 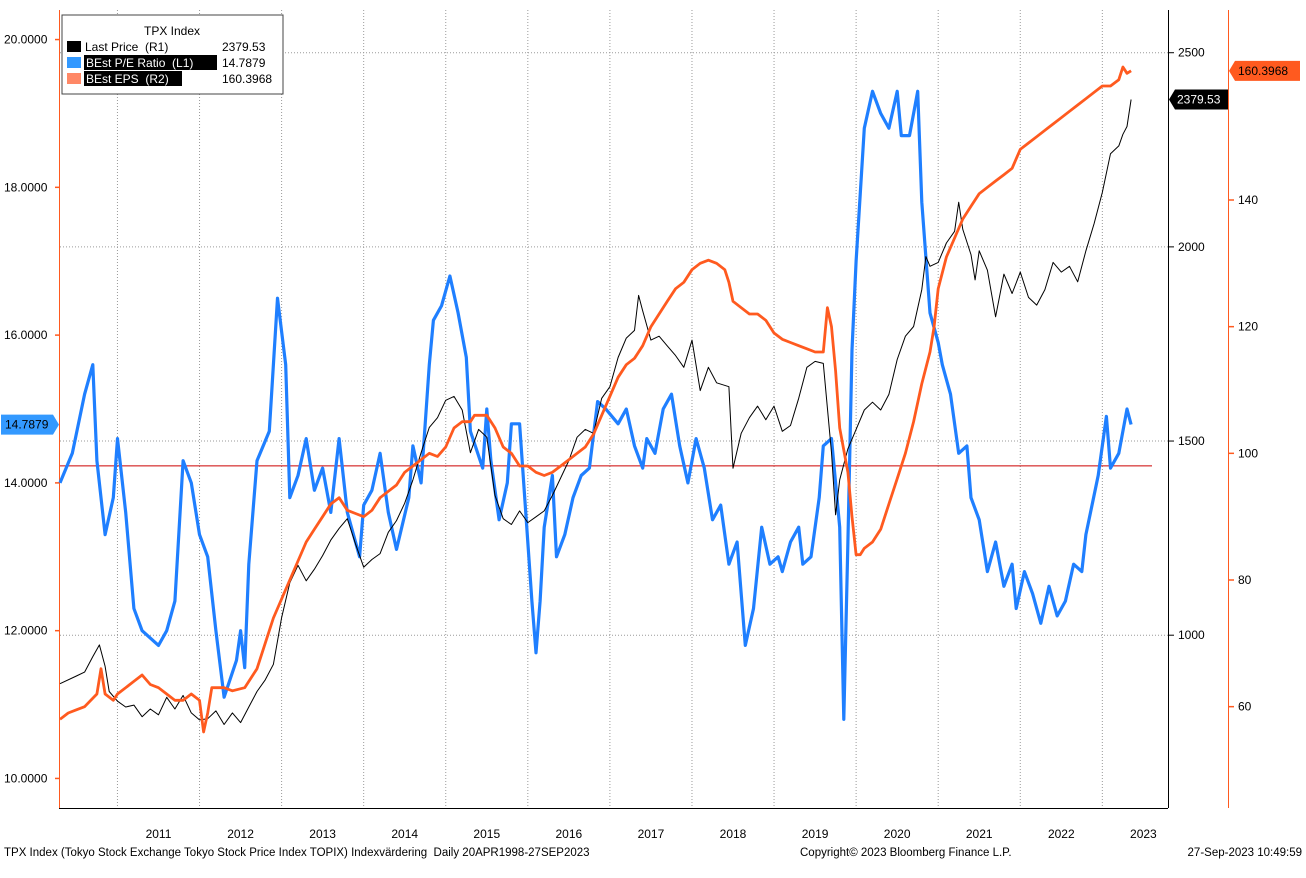 What do you see at coordinates (1248, 327) in the screenshot?
I see `right2-tick-label: 120` at bounding box center [1248, 327].